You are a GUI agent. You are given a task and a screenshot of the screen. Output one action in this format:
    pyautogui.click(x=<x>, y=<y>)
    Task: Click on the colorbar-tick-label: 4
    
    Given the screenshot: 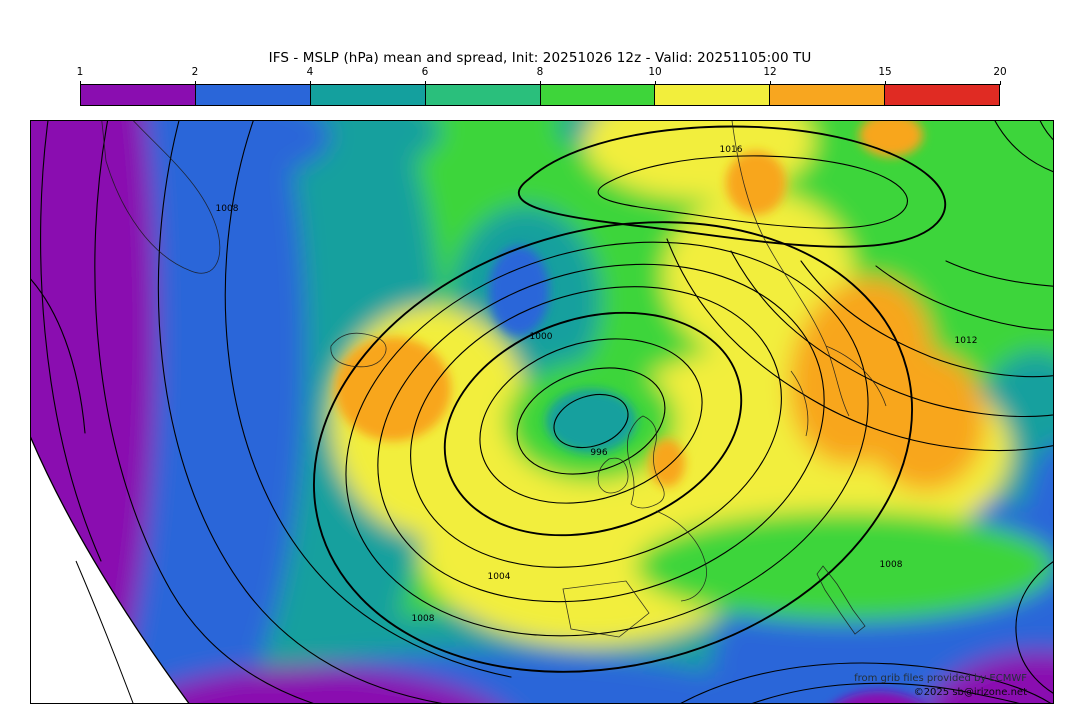 What is the action you would take?
    pyautogui.click(x=310, y=72)
    